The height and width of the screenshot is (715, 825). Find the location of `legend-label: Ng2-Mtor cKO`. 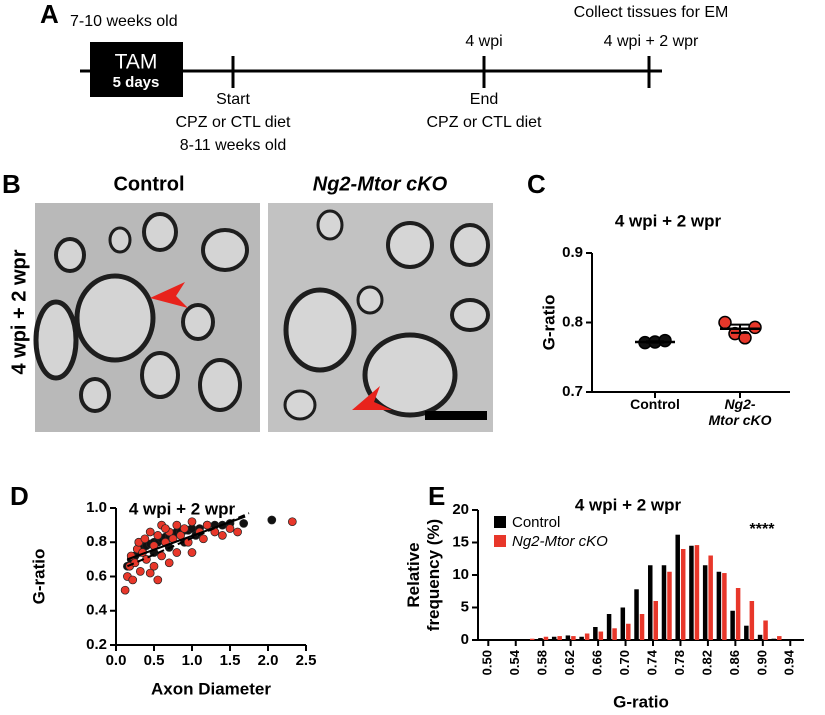

legend-label: Ng2-Mtor cKO is located at coordinates (560, 541).